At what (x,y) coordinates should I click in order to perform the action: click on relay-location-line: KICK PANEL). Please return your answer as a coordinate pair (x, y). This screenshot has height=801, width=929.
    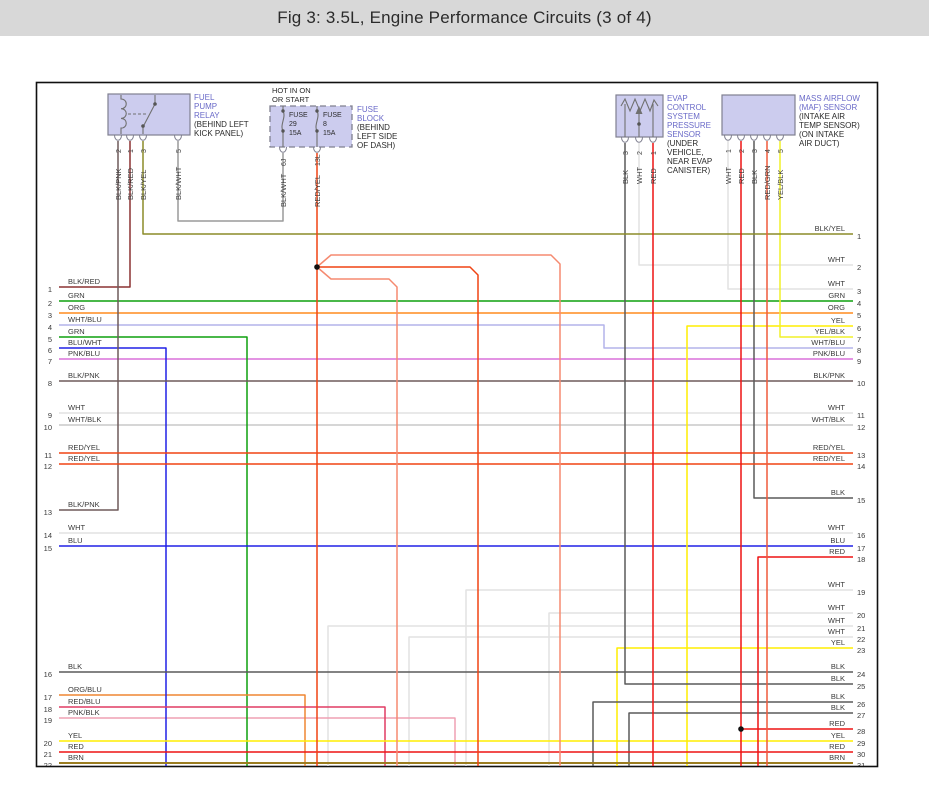
    Looking at the image, I should click on (219, 133).